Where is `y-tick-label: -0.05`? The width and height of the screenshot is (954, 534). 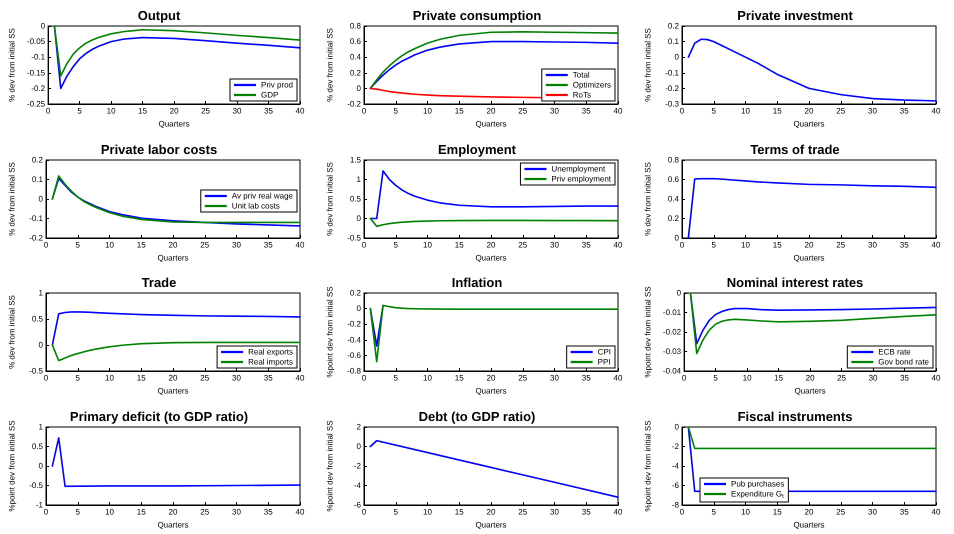 y-tick-label: -0.05 is located at coordinates (36, 41).